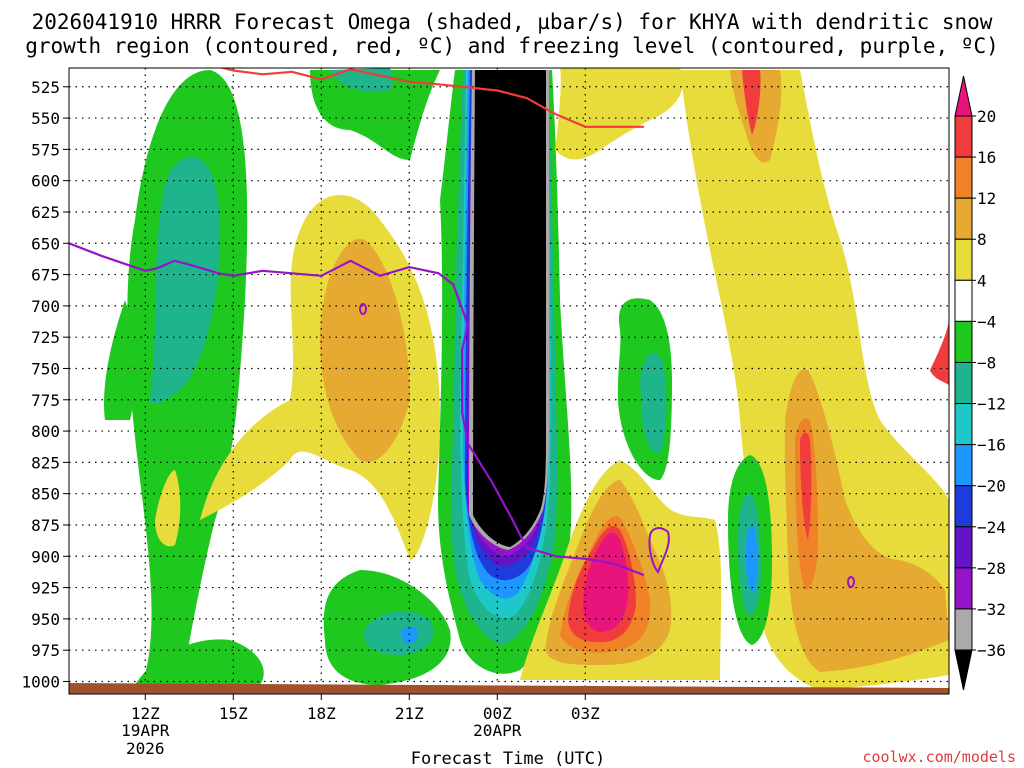  I want to click on y-tick-label: 750, so click(45, 368).